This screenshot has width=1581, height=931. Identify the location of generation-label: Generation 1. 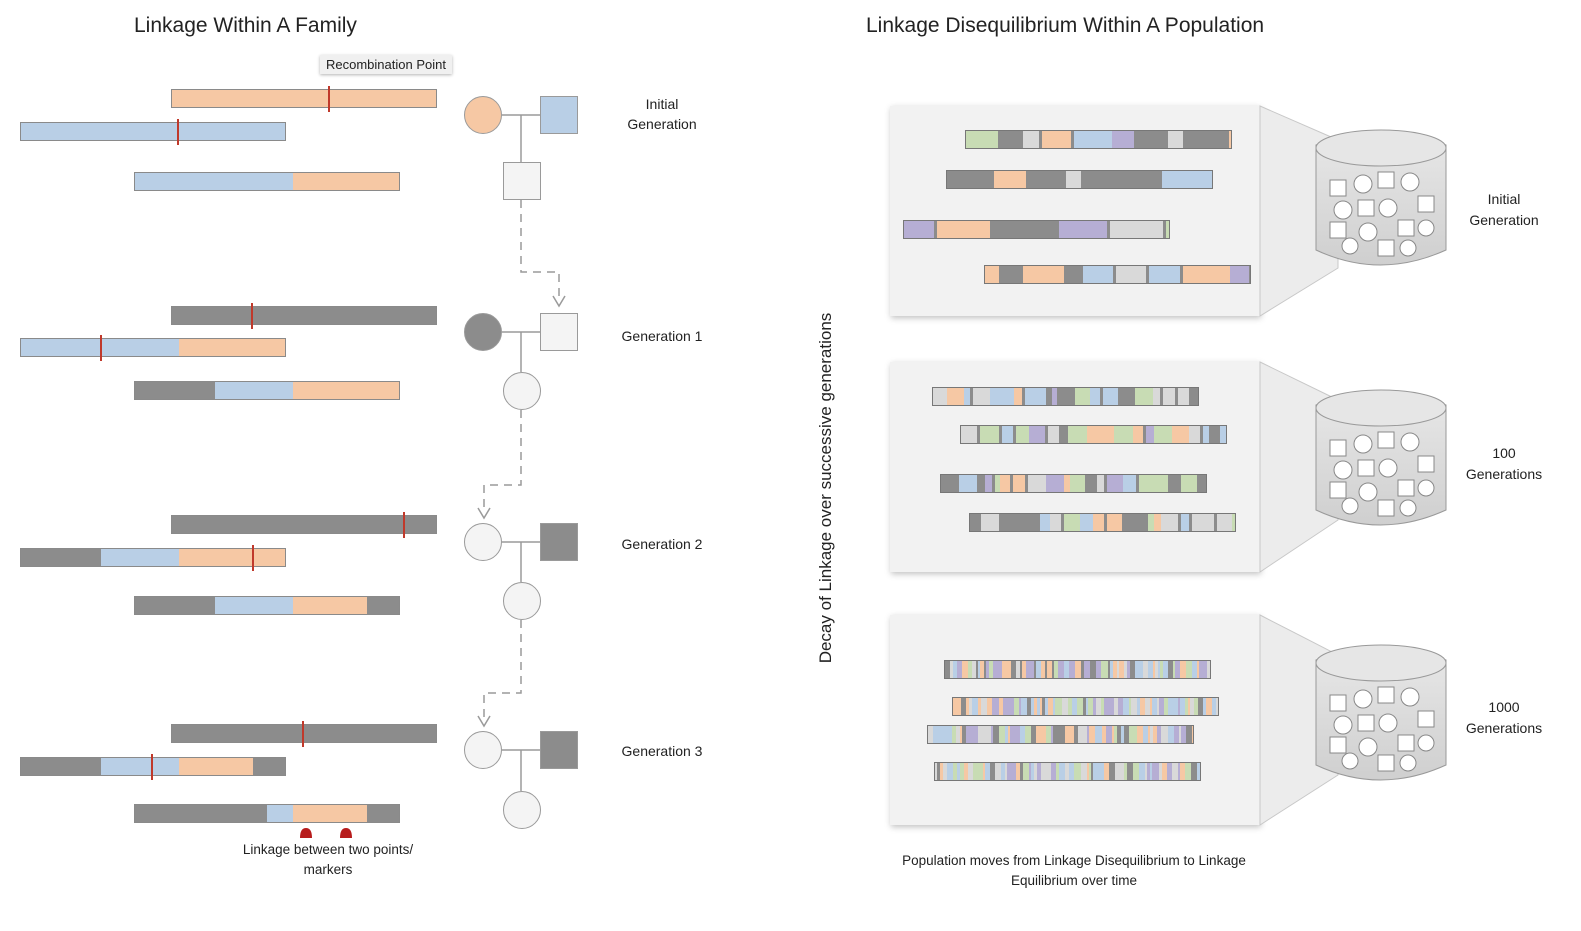
(662, 336).